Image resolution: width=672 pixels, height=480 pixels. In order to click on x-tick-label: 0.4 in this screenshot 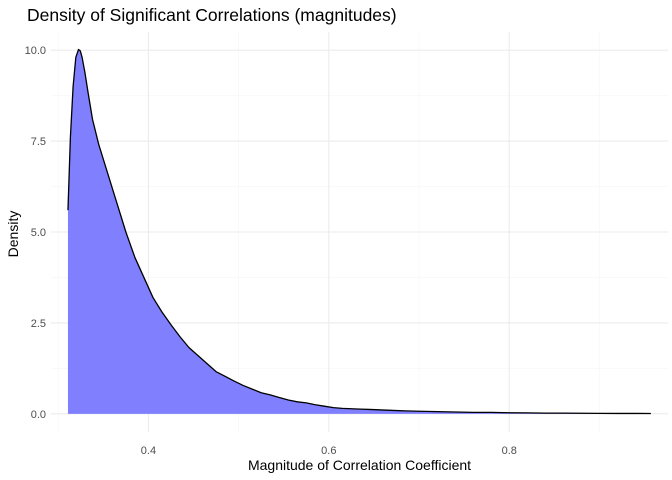, I will do `click(148, 451)`.